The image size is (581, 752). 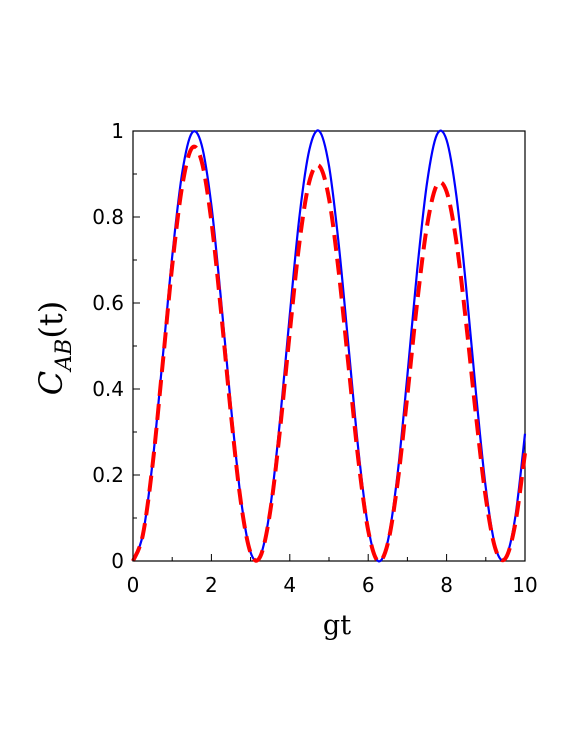 I want to click on x-axis-title: gt, so click(x=337, y=625).